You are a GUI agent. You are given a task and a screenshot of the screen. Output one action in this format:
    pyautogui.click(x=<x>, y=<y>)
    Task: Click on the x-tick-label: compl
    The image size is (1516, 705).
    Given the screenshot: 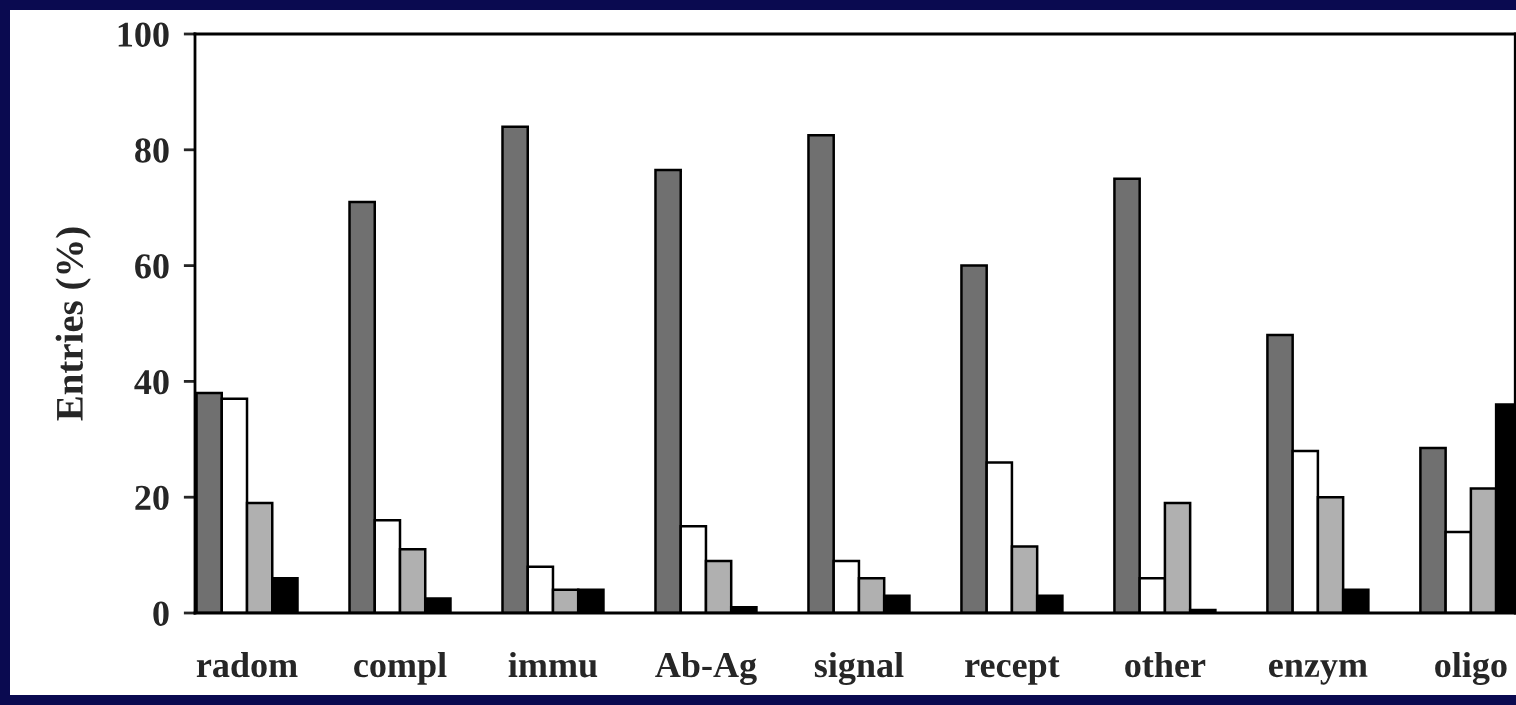 What is the action you would take?
    pyautogui.click(x=400, y=668)
    